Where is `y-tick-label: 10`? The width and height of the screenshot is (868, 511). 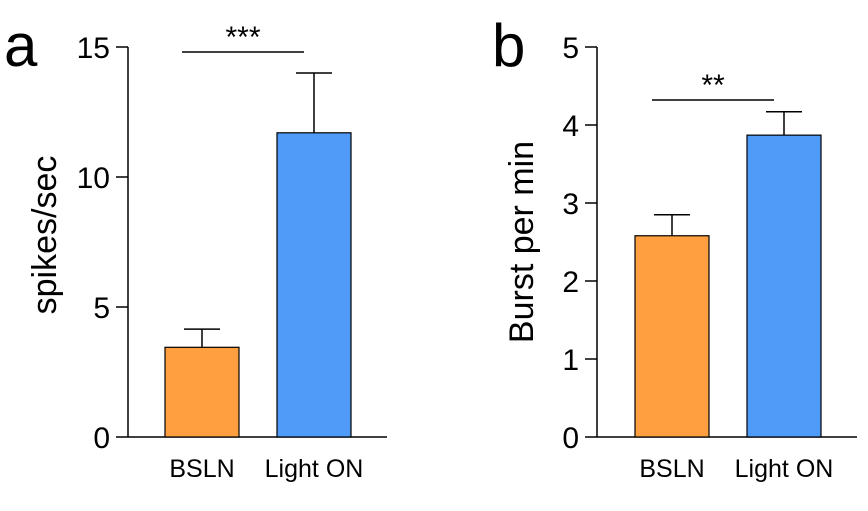
y-tick-label: 10 is located at coordinates (93, 178).